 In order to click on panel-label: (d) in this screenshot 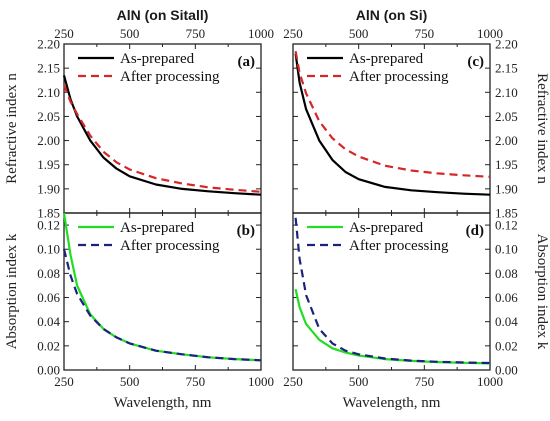, I will do `click(475, 231)`.